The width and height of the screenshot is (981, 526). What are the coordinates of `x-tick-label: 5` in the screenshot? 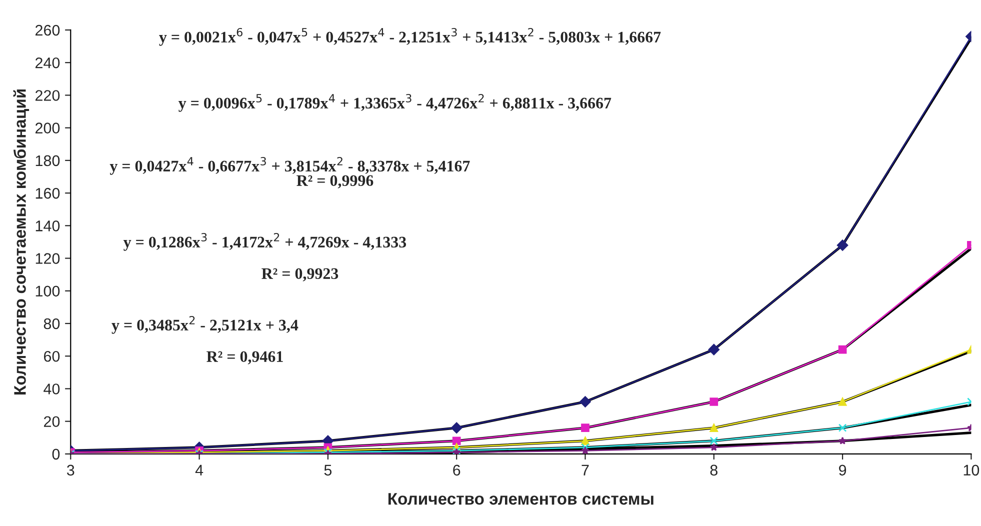 It's located at (328, 470).